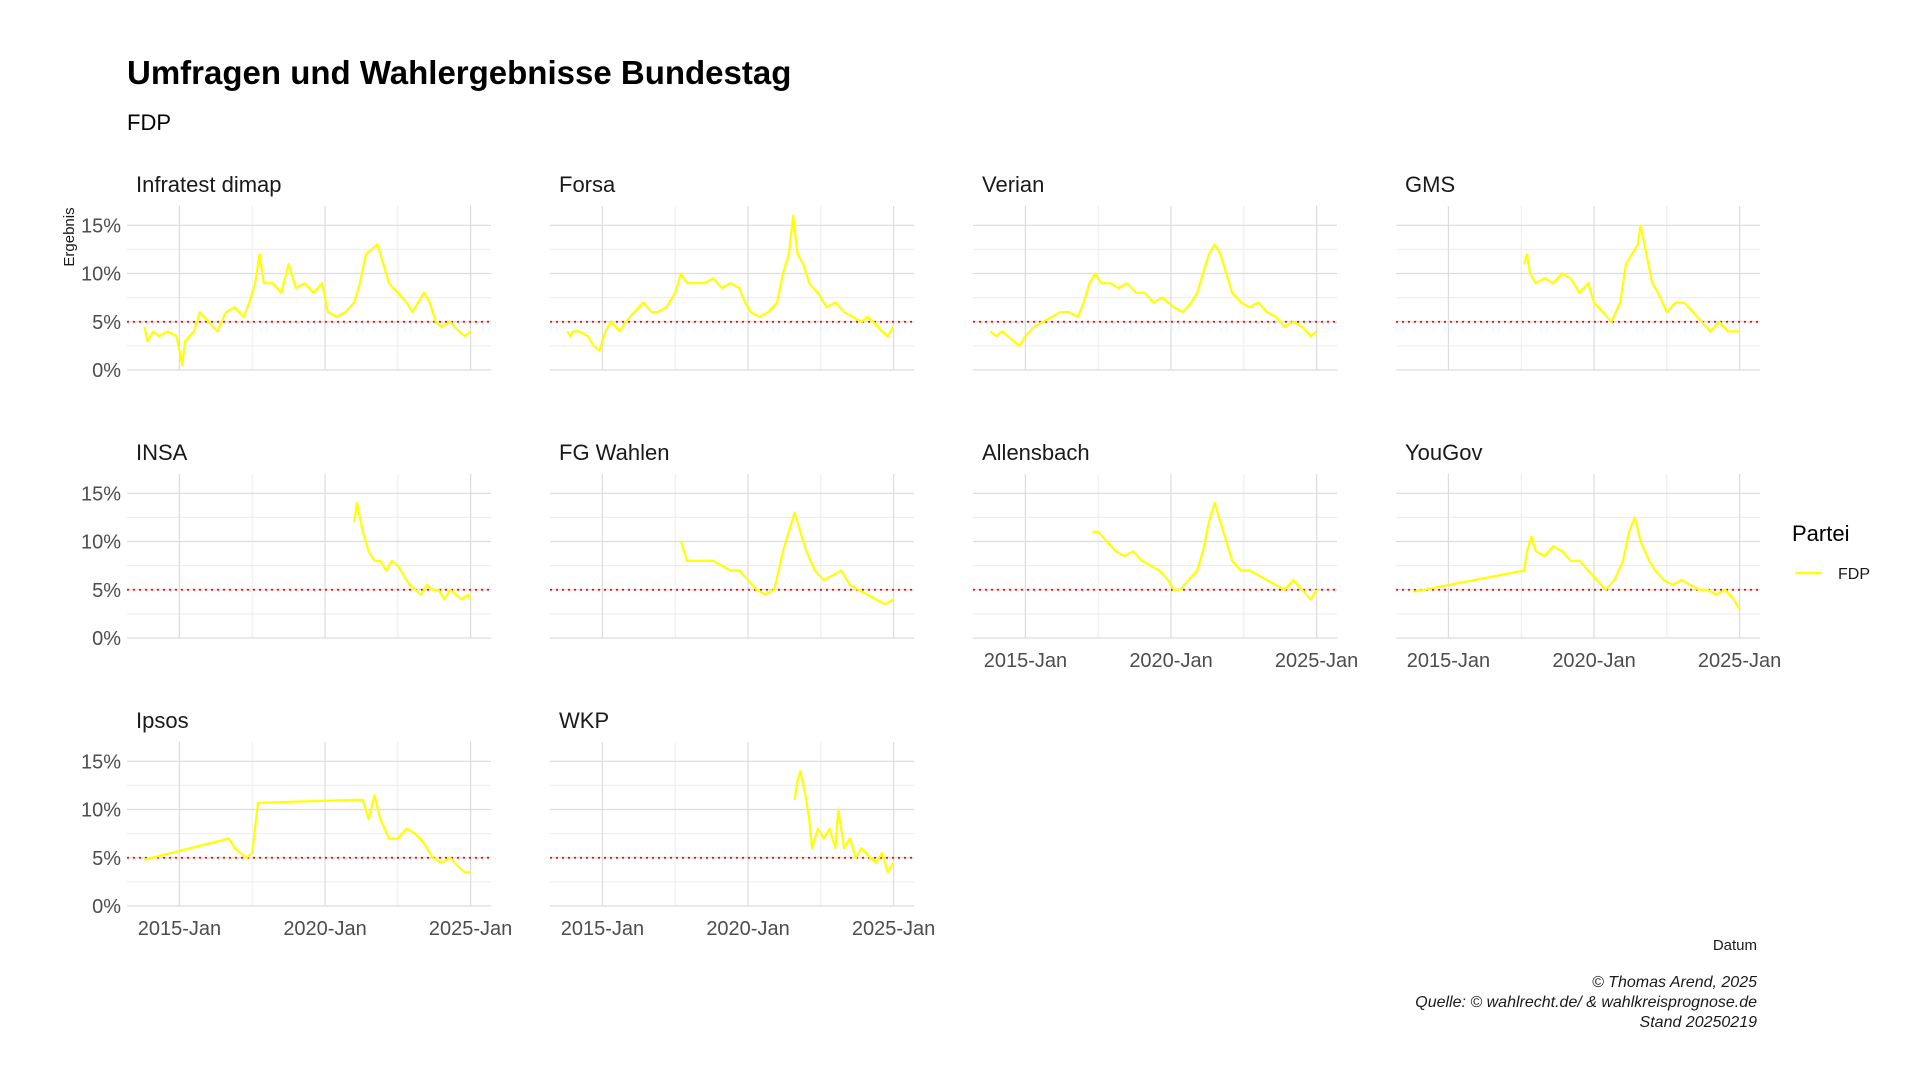 The height and width of the screenshot is (1080, 1920). What do you see at coordinates (1820, 533) in the screenshot?
I see `legend-title: Partei` at bounding box center [1820, 533].